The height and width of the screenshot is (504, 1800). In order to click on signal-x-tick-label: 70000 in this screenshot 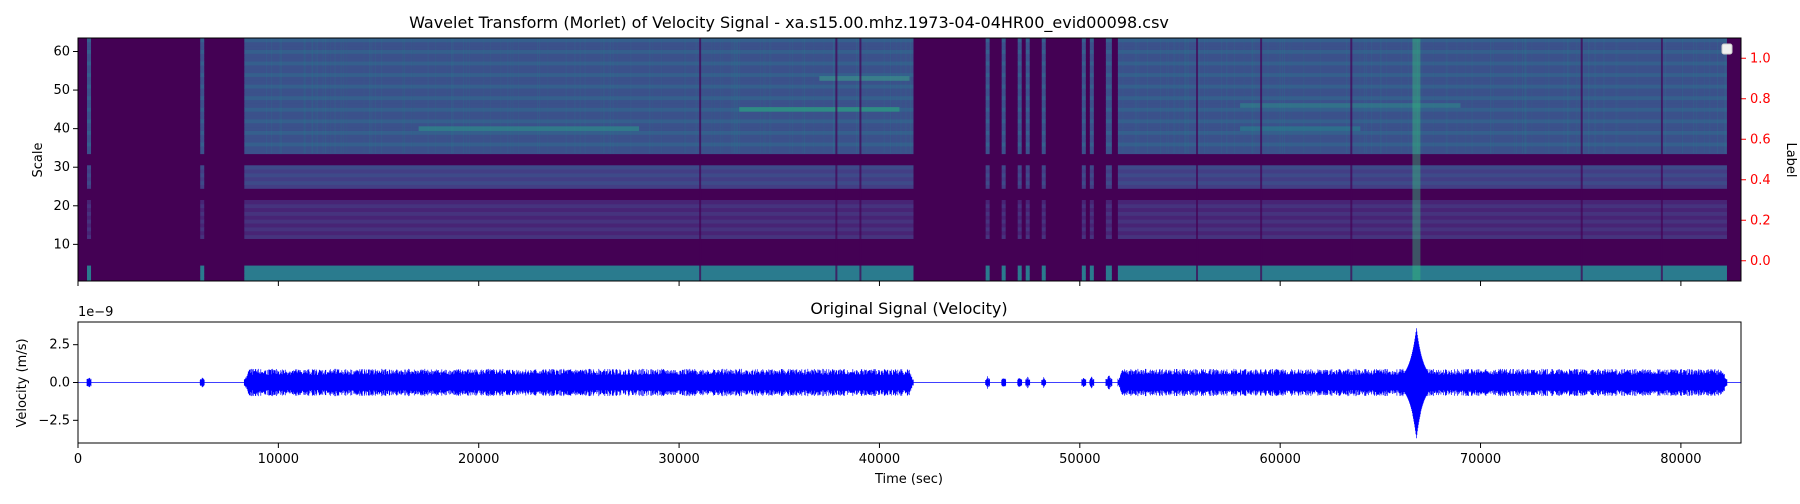, I will do `click(1480, 459)`.